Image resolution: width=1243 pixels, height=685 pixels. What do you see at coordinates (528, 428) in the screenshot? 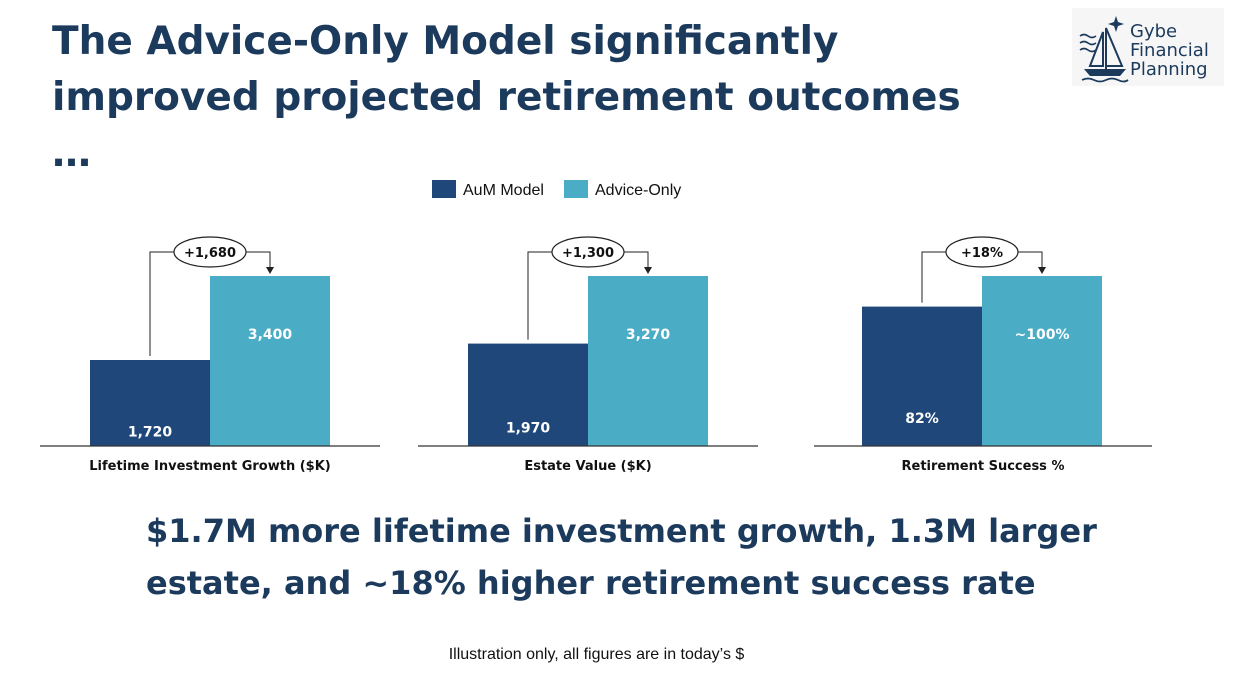
I see `bar-value-label-1-0: 1,970` at bounding box center [528, 428].